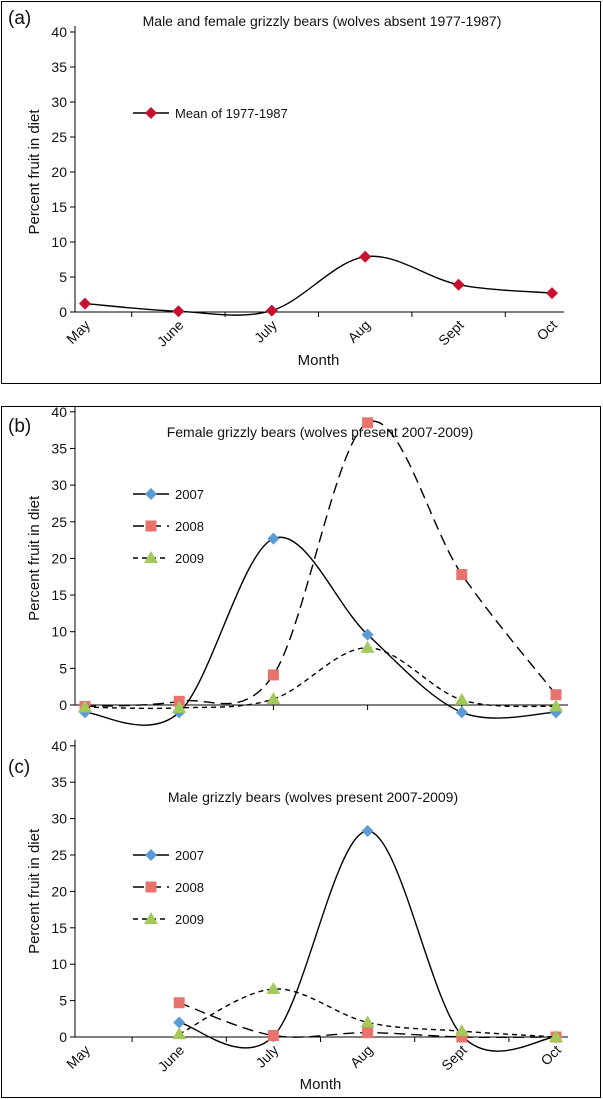  I want to click on y-tick-label-a: 35, so click(59, 67).